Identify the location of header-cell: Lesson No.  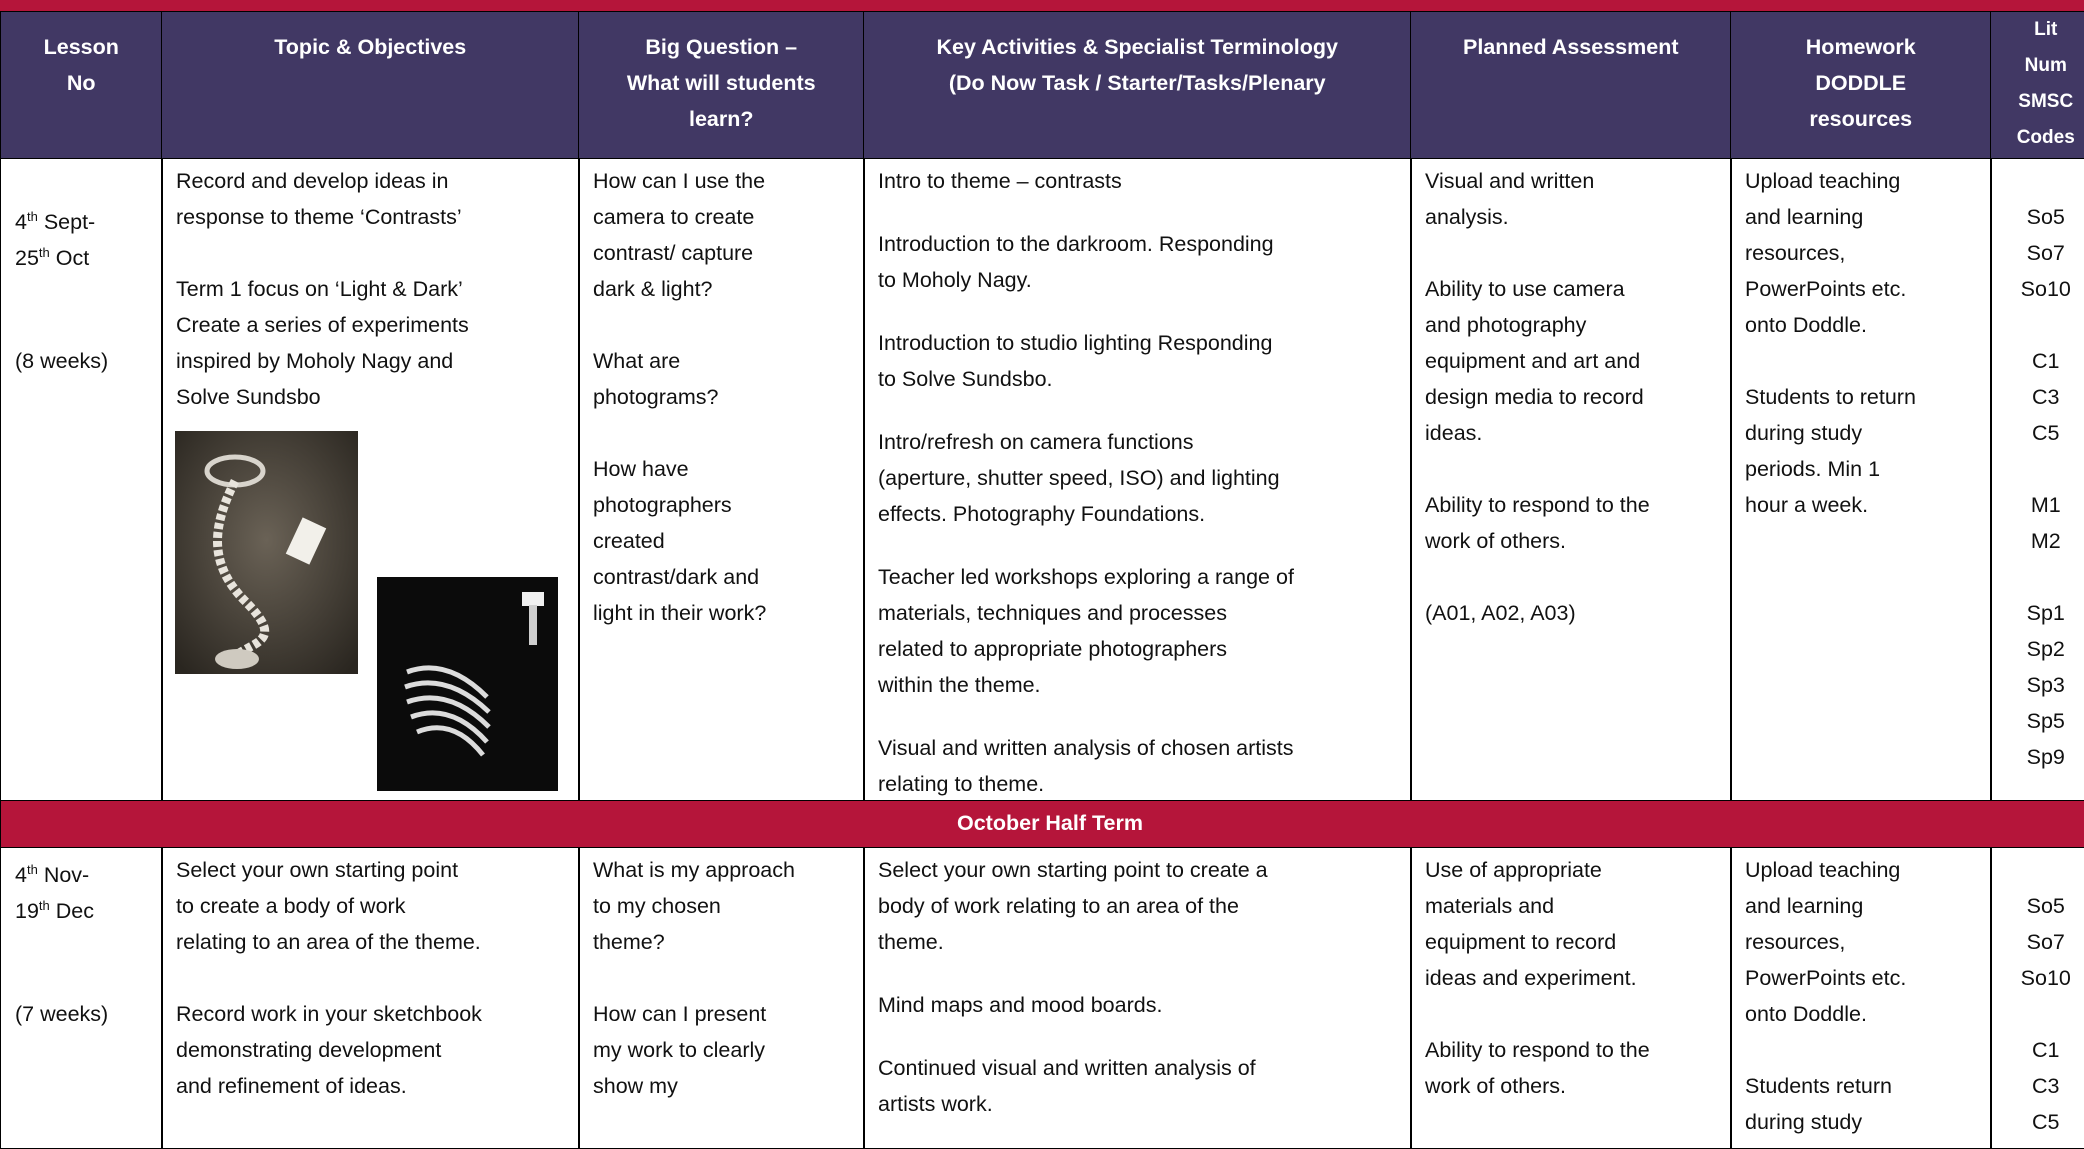
(81, 85).